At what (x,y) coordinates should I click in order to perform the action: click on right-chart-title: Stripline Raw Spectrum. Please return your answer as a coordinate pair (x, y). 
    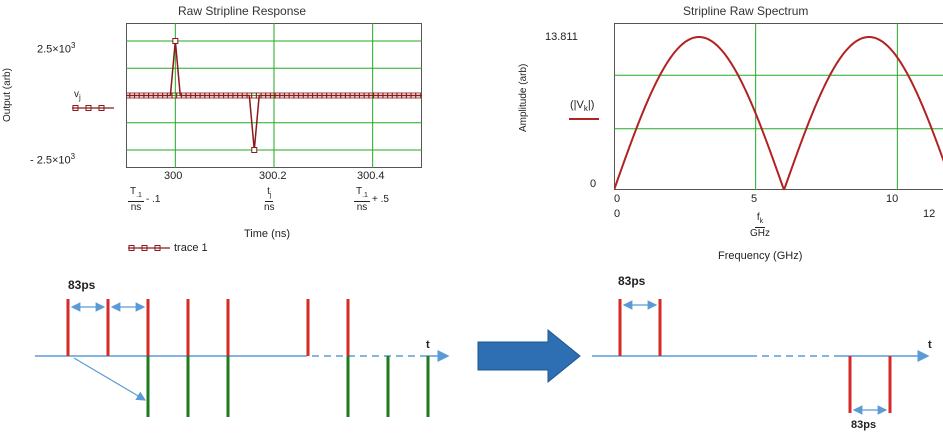
    Looking at the image, I should click on (746, 11).